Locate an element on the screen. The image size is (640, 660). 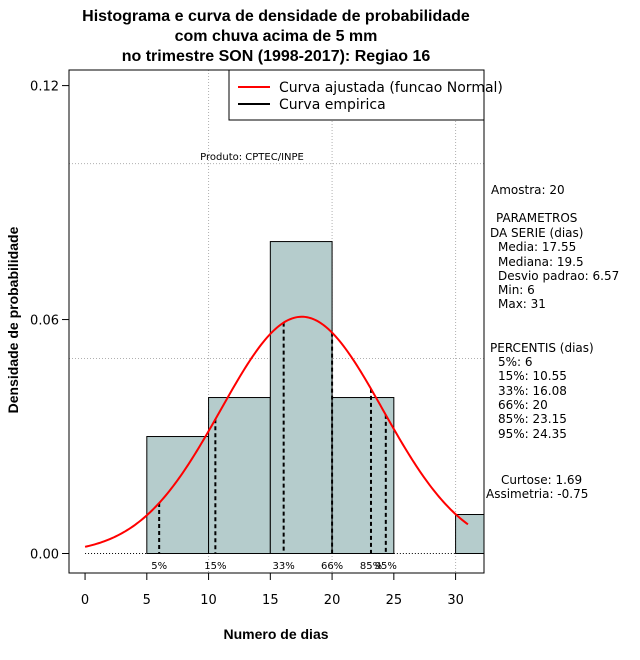
y-tick-label: 0.00 is located at coordinates (44, 555).